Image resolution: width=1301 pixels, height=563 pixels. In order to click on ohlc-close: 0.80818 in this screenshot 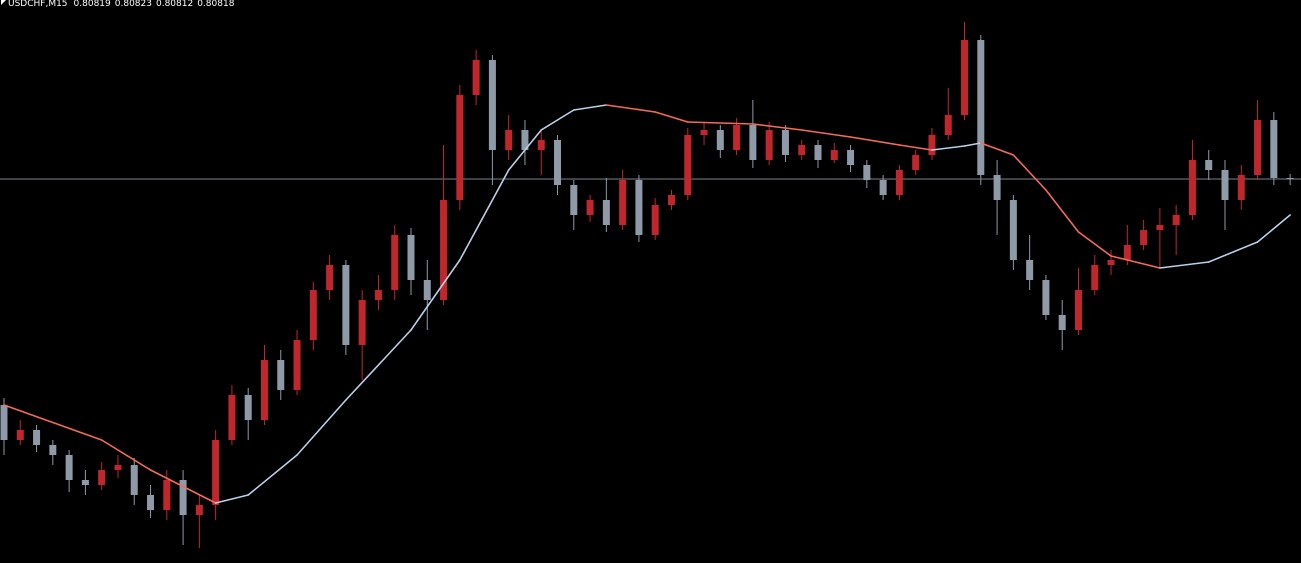, I will do `click(215, 4)`.